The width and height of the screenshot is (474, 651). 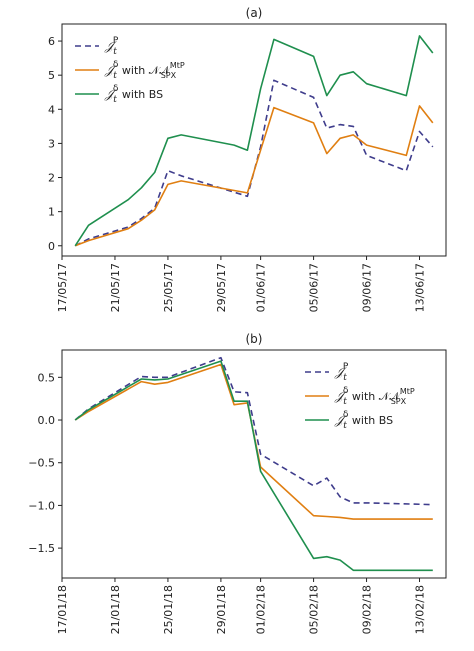 I want to click on x-tick-label: 29/05/17, so click(x=221, y=287).